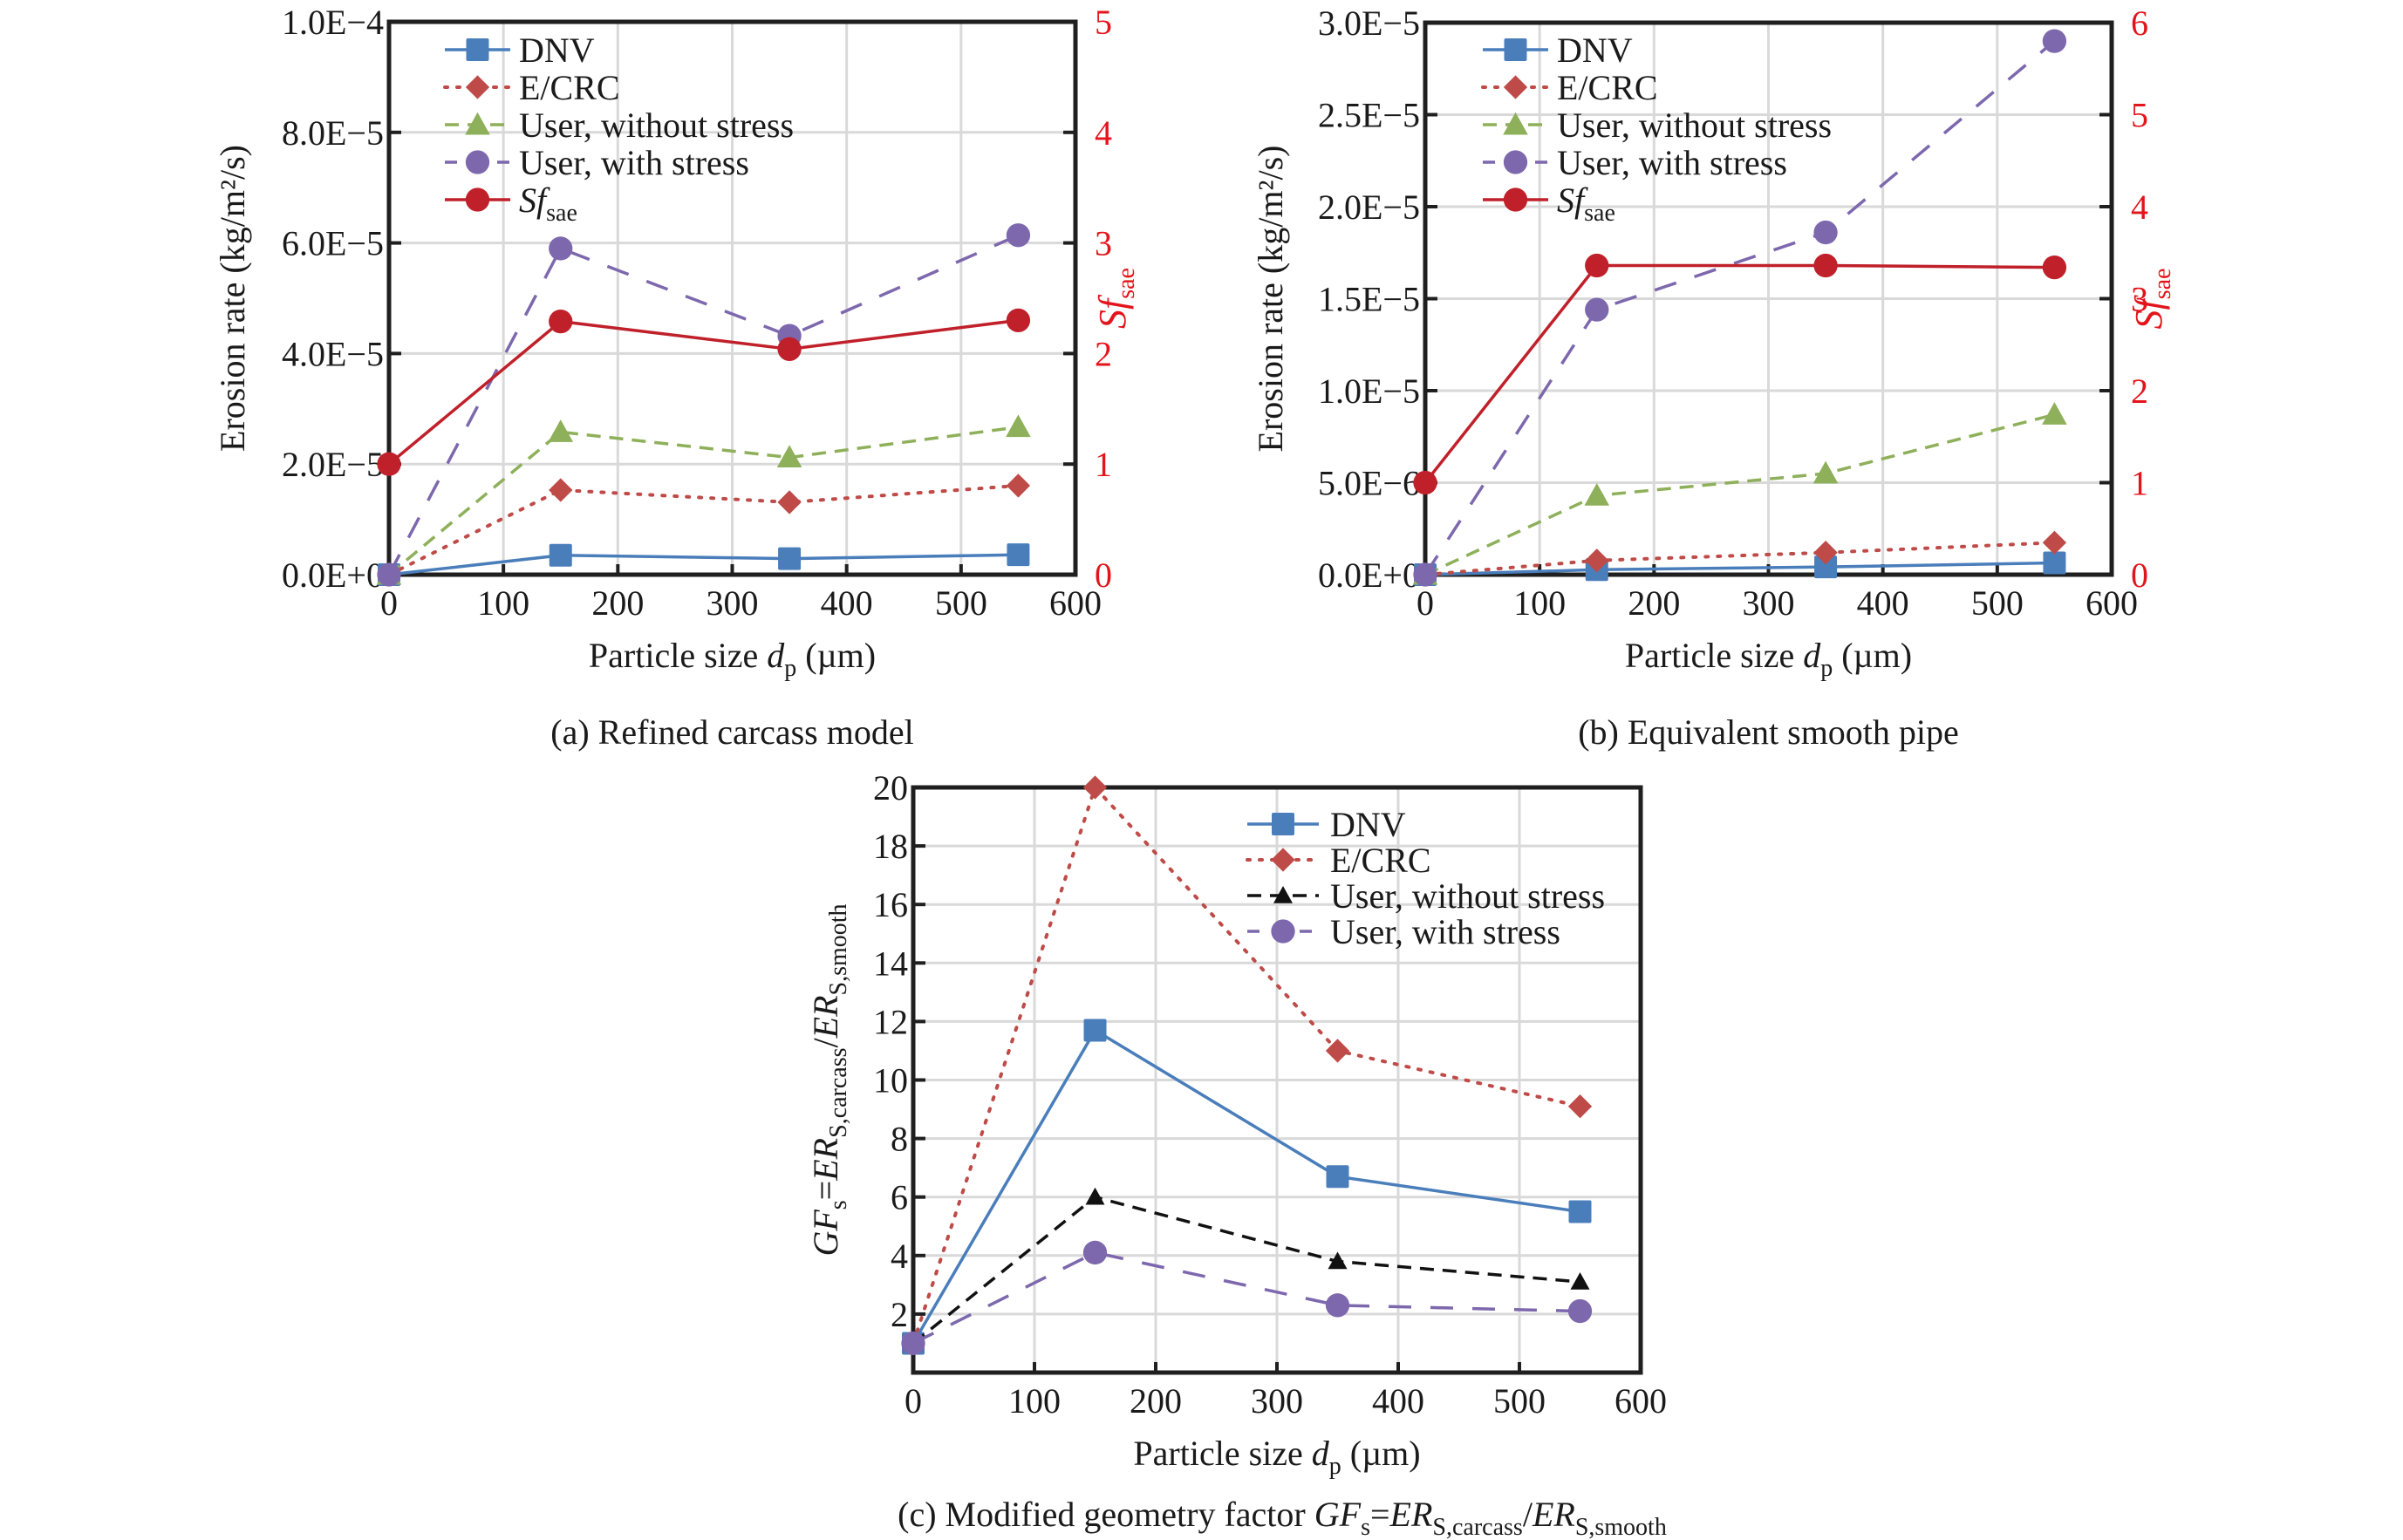  I want to click on y-tick-label: 1.0E−5, so click(1369, 391).